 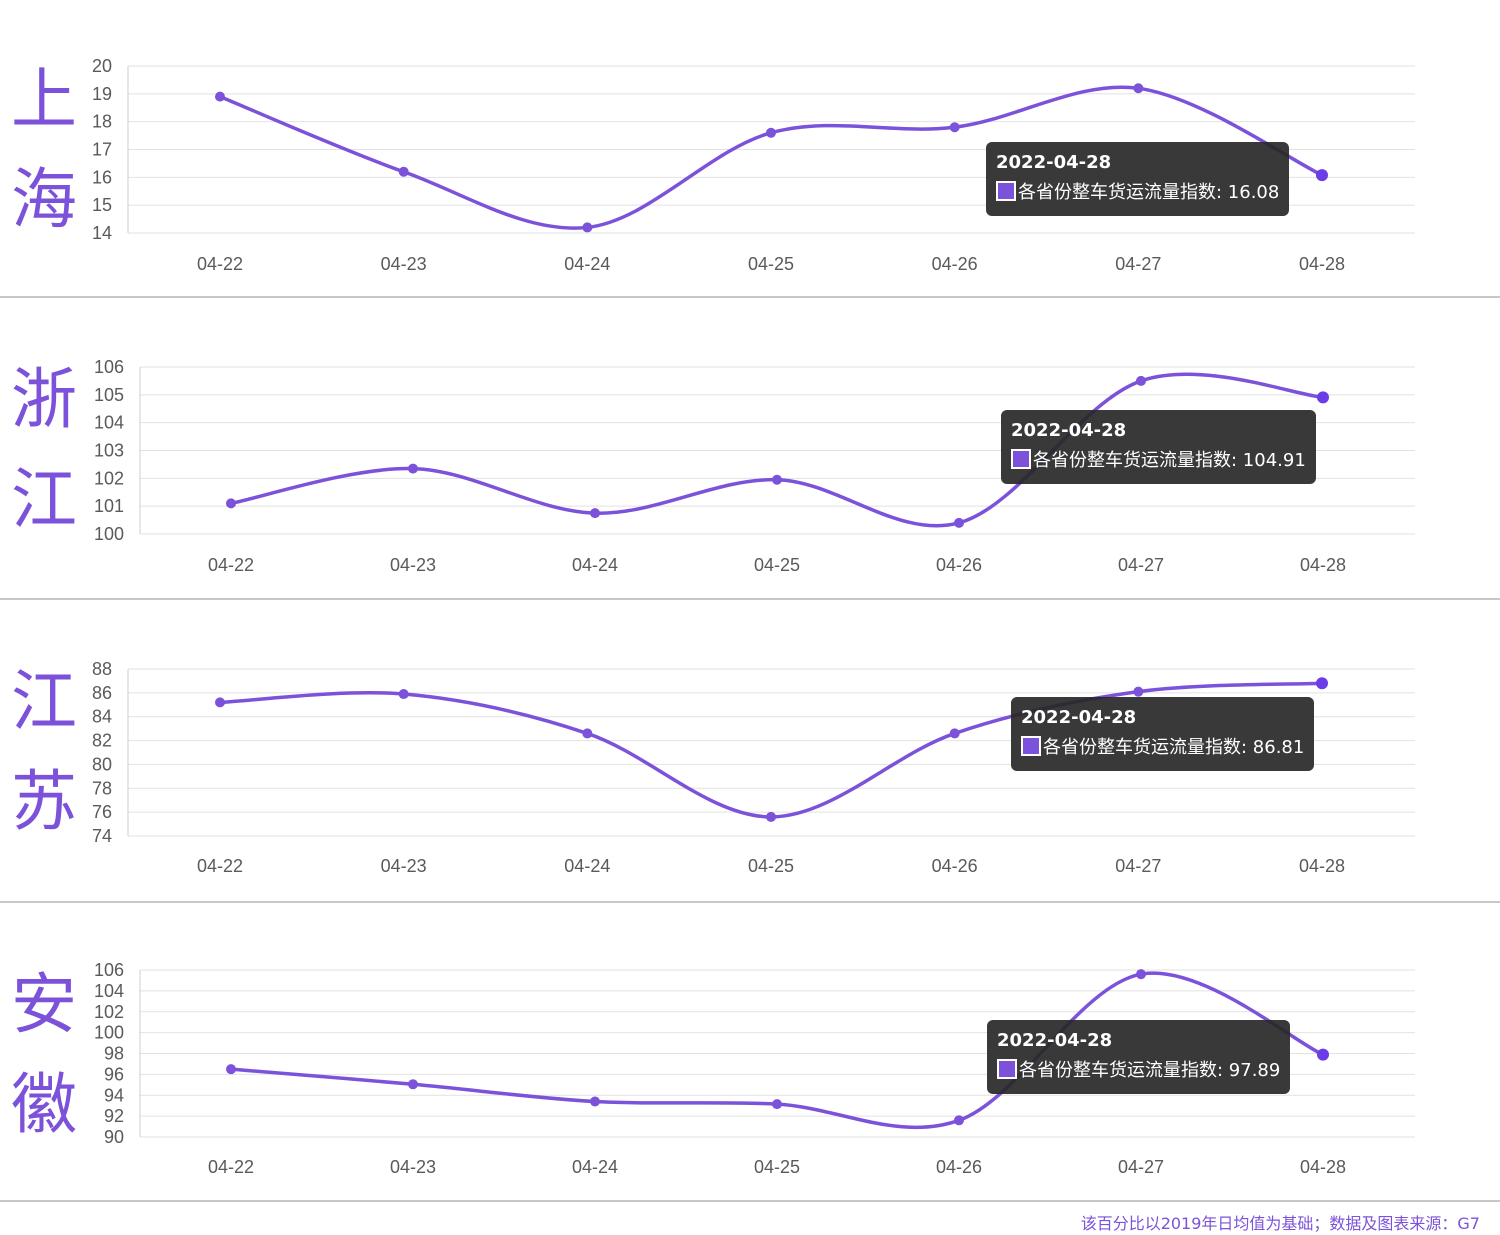 What do you see at coordinates (1280, 1223) in the screenshot?
I see `source-note: 该百分比以2019年日均值为基础；数据及图表来源：G7` at bounding box center [1280, 1223].